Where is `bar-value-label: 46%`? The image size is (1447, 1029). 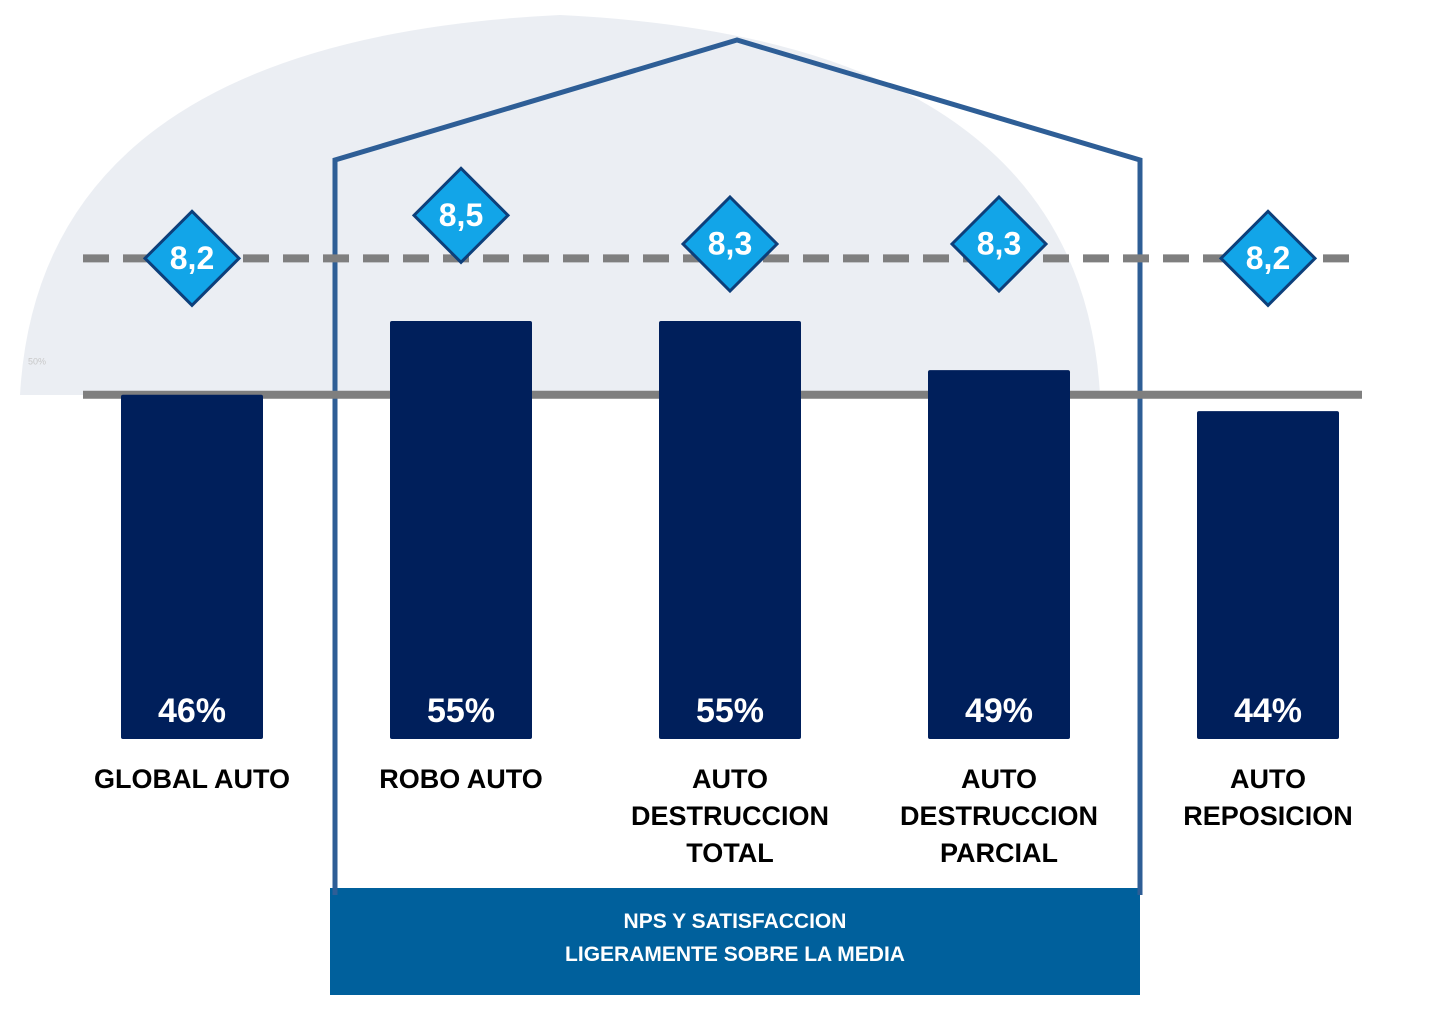
bar-value-label: 46% is located at coordinates (192, 711).